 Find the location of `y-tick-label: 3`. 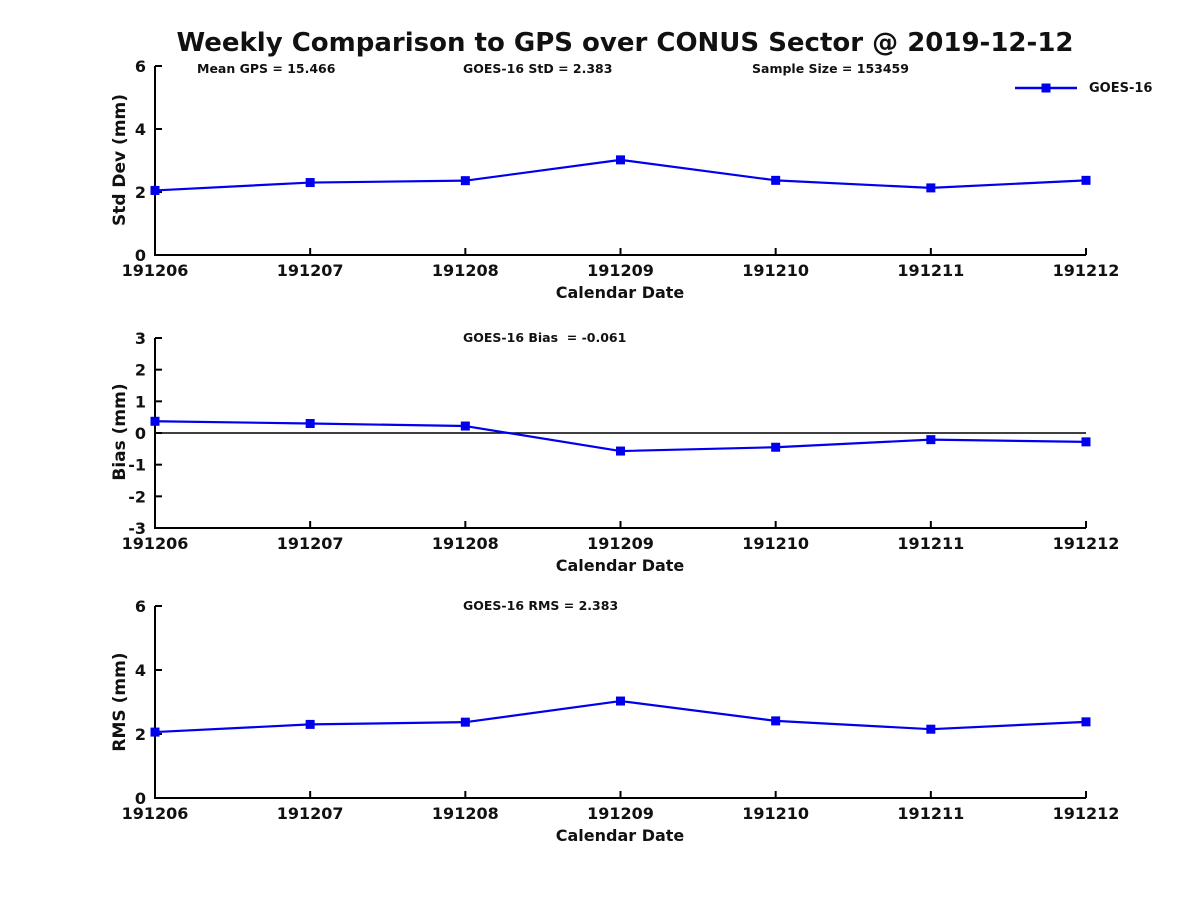

y-tick-label: 3 is located at coordinates (140, 338).